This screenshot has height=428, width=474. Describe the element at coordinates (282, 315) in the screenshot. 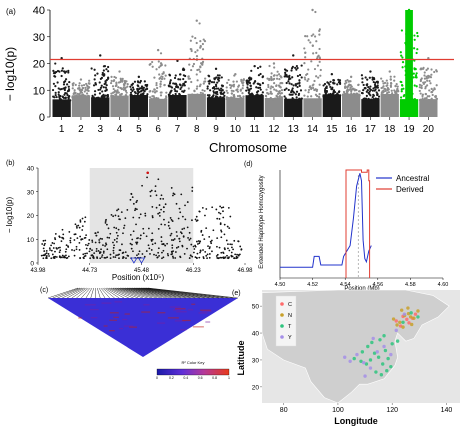

I see `panel-e-legend-swatch` at that location.